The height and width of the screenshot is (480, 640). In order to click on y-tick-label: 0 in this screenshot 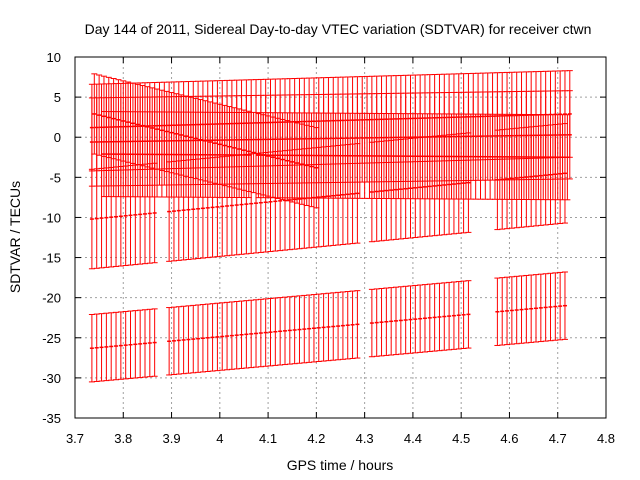, I will do `click(57, 137)`.